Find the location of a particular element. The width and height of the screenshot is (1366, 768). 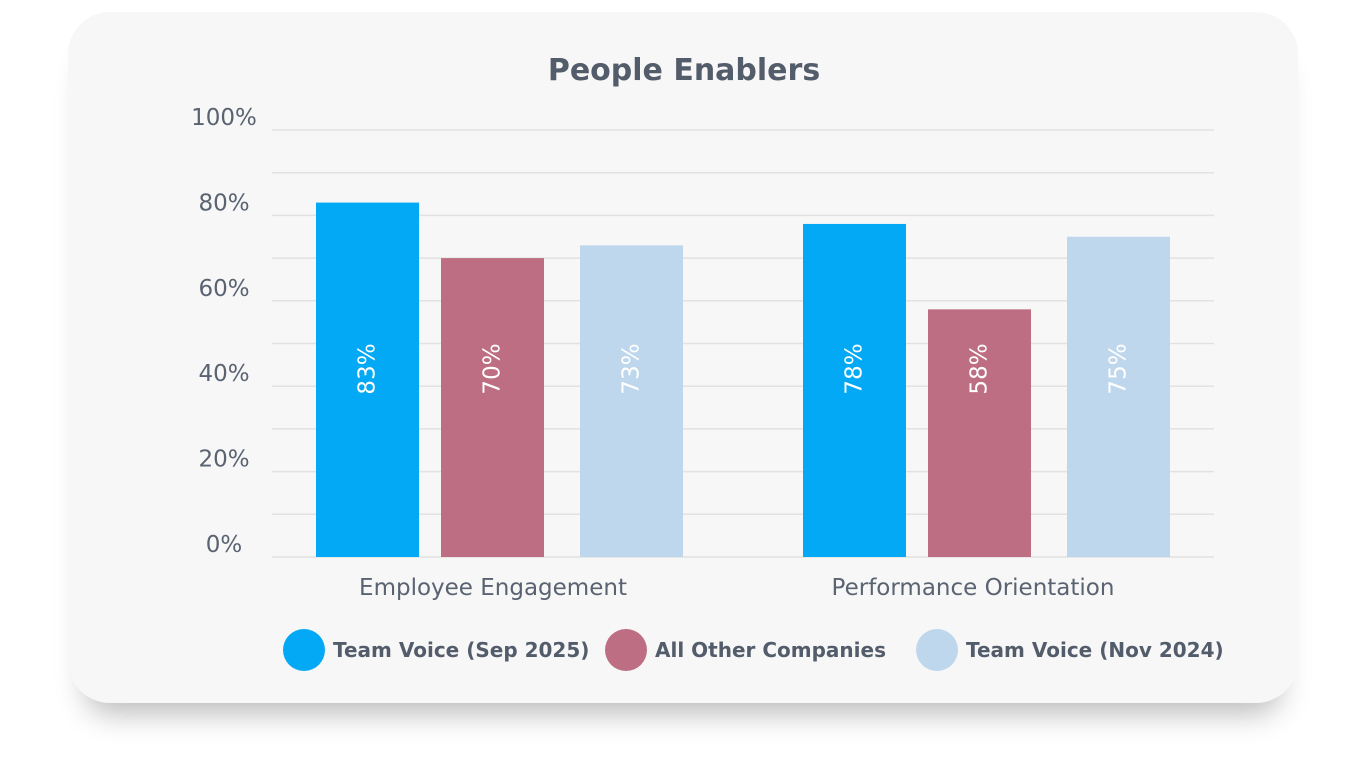

data-label: 83% is located at coordinates (368, 368).